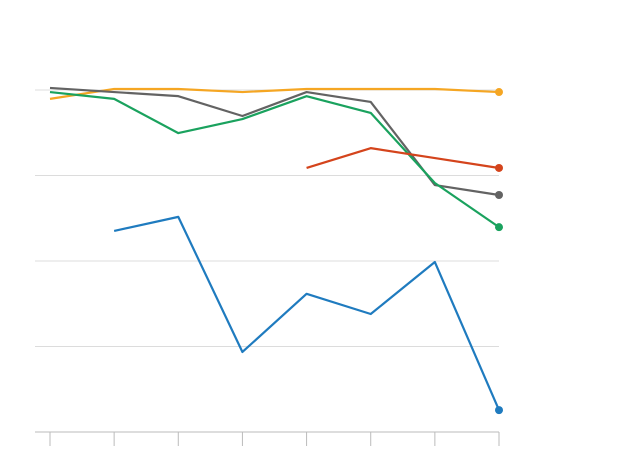 The image size is (640, 467). Describe the element at coordinates (274, 439) in the screenshot. I see `x-axis` at that location.